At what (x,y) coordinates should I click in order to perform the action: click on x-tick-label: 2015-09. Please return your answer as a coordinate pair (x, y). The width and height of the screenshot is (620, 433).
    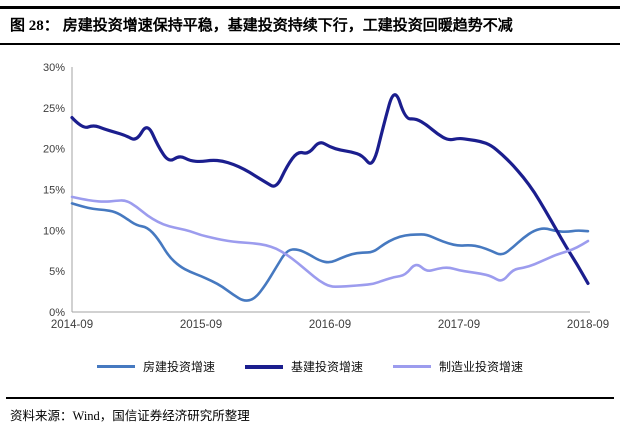
    Looking at the image, I should click on (201, 325).